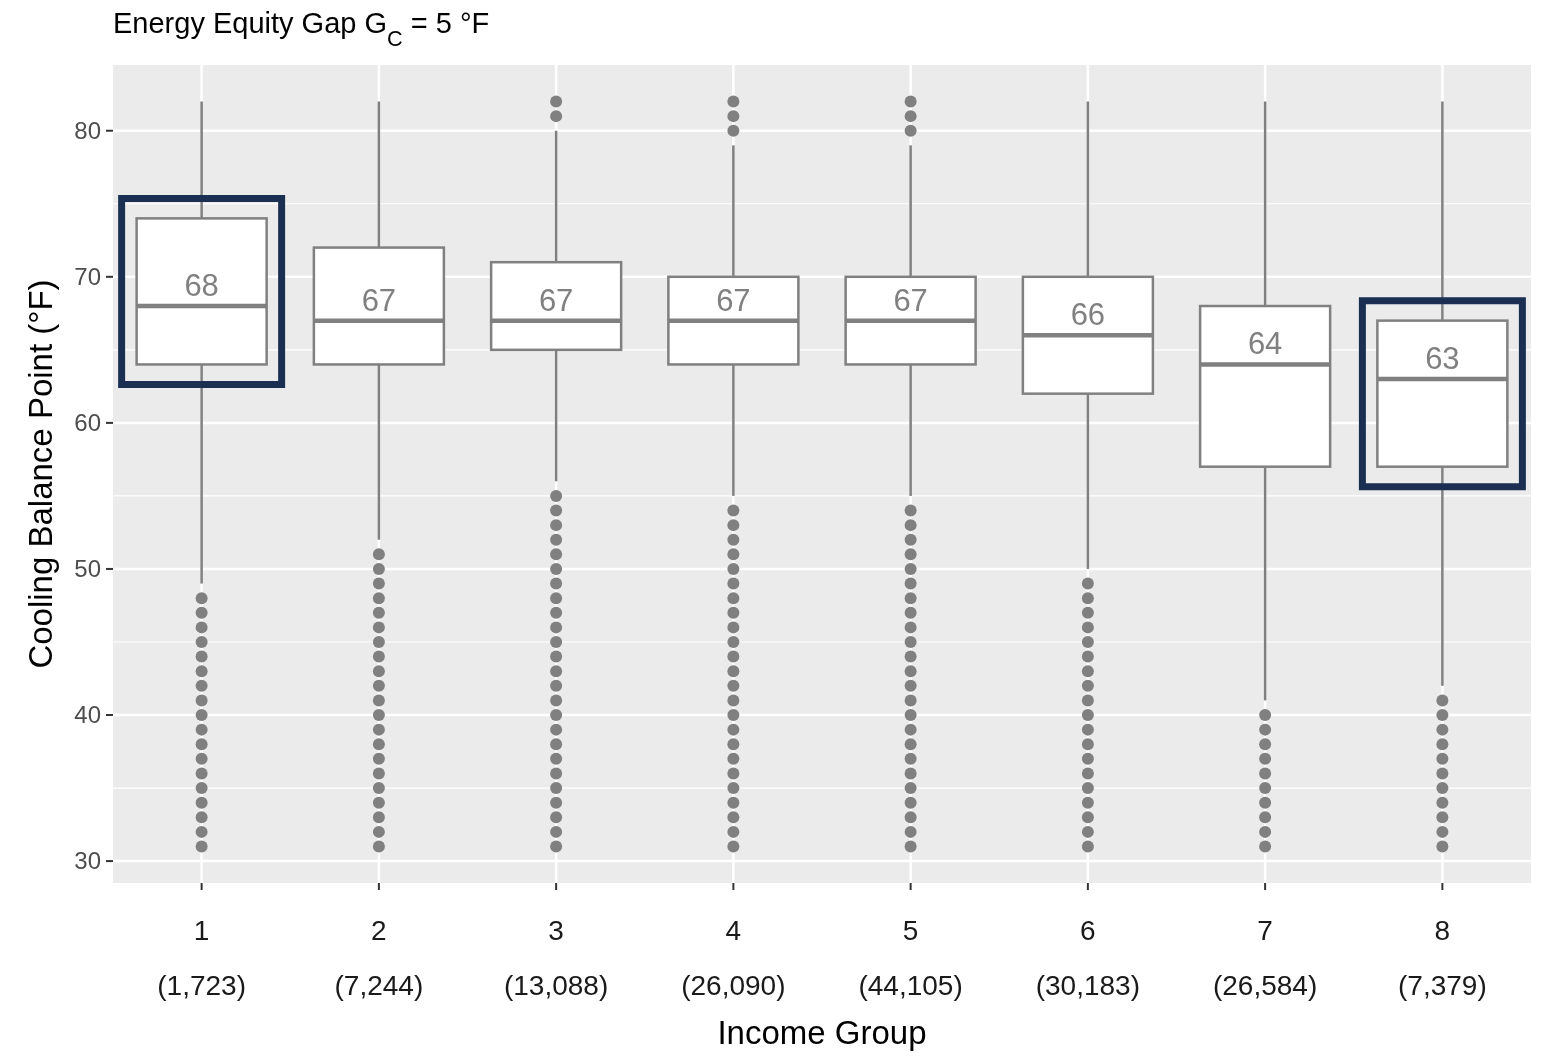 Image resolution: width=1560 pixels, height=1057 pixels. What do you see at coordinates (1088, 315) in the screenshot?
I see `annotation: 66` at bounding box center [1088, 315].